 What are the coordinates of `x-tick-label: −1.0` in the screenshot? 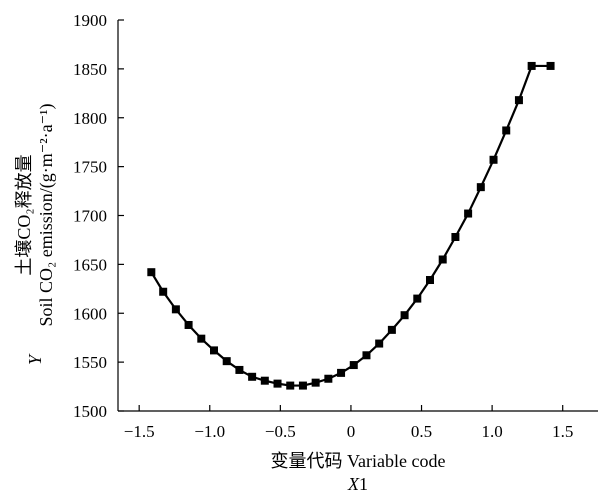 It's located at (209, 431).